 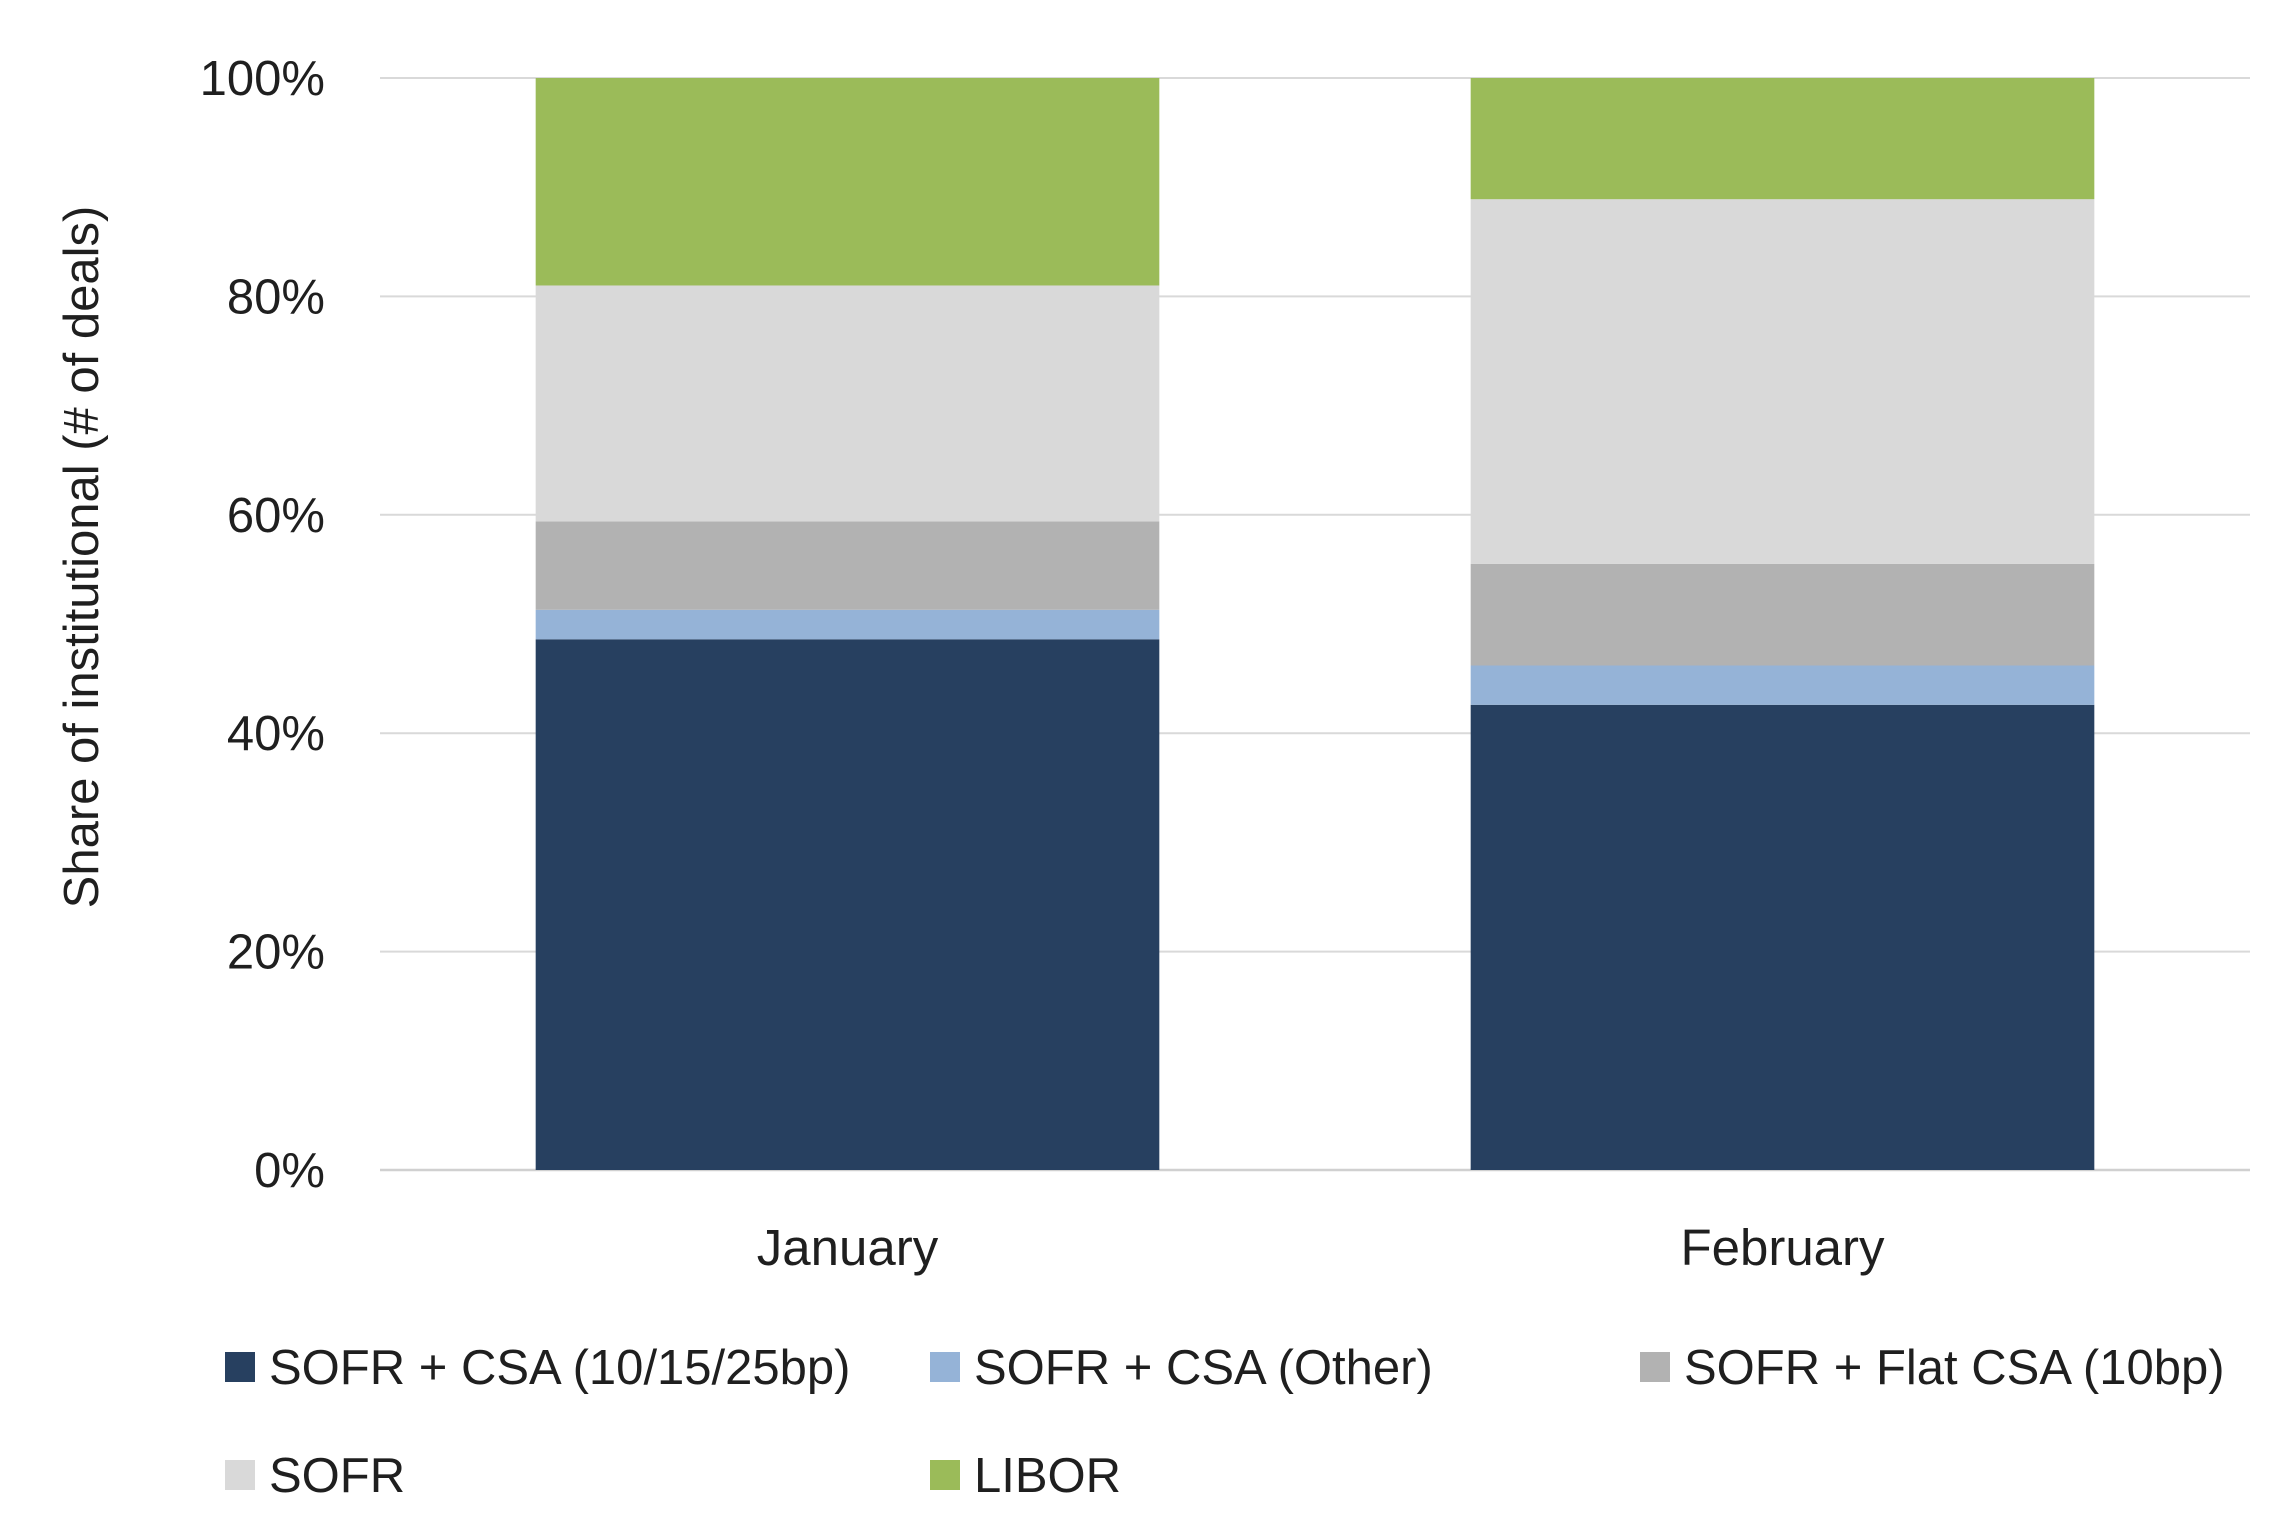 What do you see at coordinates (262, 625) in the screenshot?
I see `y-axis-ticks: 0% 20% 40% 60% 80% 100%` at bounding box center [262, 625].